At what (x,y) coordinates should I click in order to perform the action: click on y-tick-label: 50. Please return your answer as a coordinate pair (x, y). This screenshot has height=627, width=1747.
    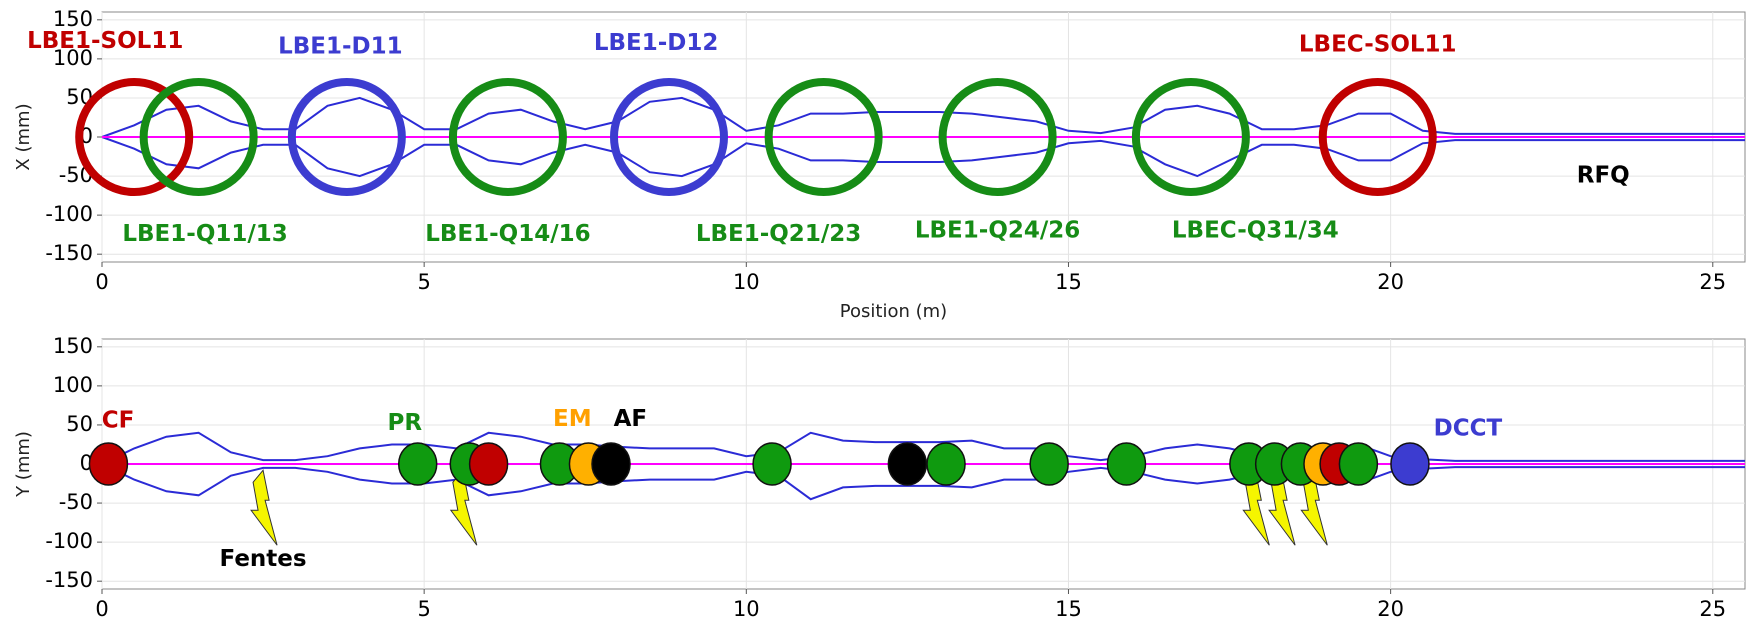
    Looking at the image, I should click on (79, 424).